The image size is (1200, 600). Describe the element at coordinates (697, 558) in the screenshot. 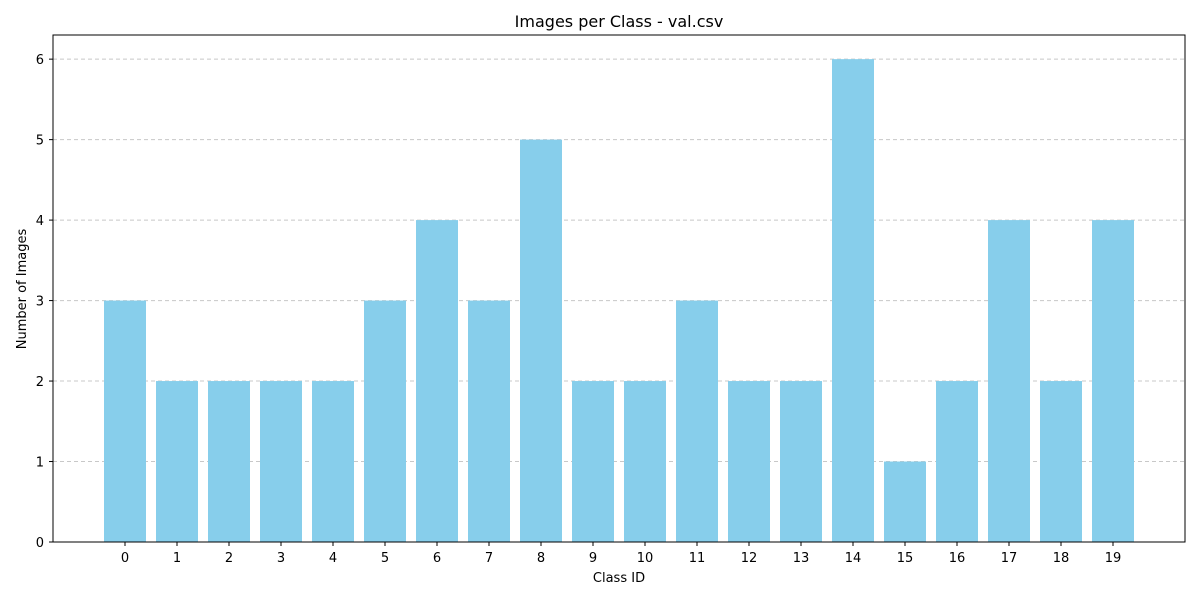

I see `x-tick-label: 11` at that location.